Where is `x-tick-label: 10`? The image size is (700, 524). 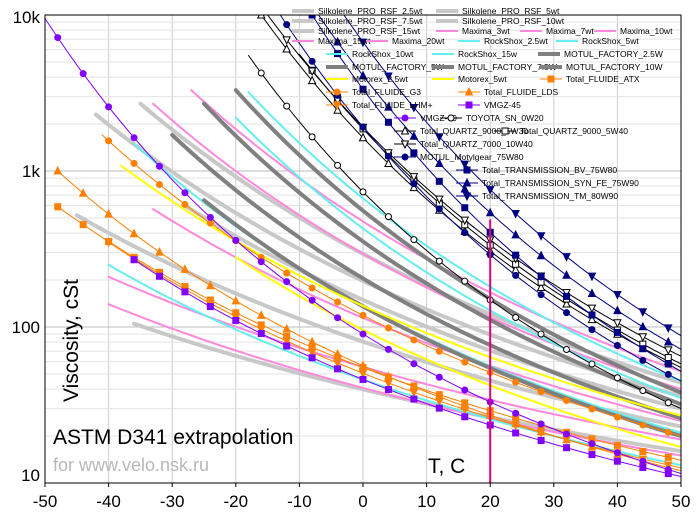
x-tick-label: 10 is located at coordinates (426, 501).